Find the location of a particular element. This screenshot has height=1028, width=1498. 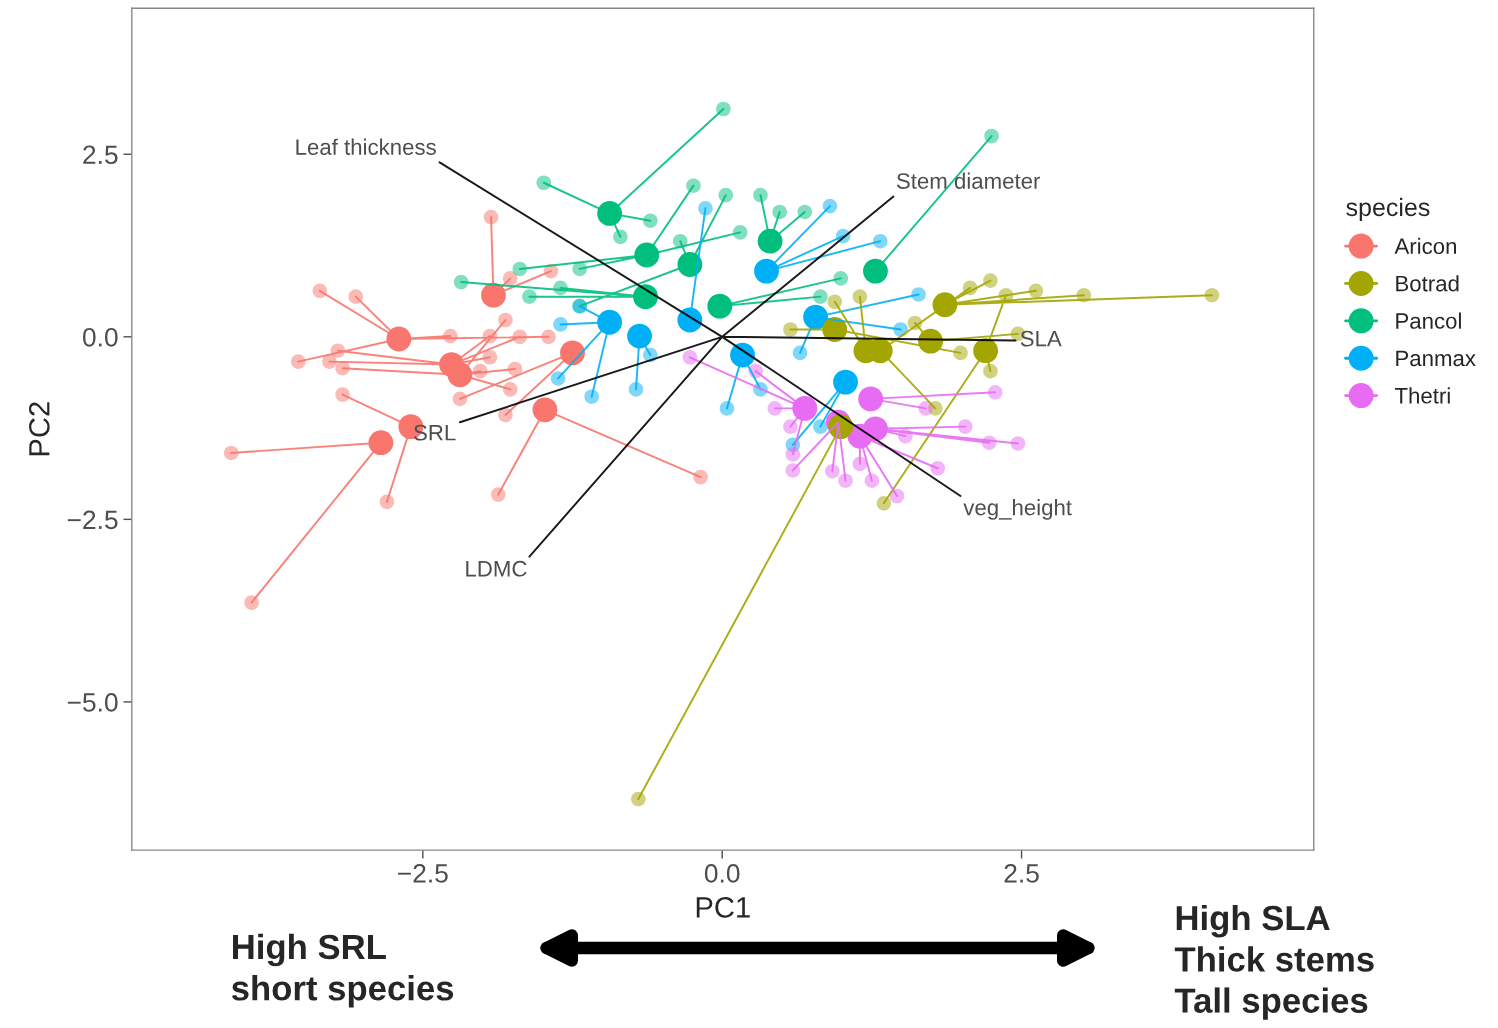

legend-label: Pancol is located at coordinates (1428, 320).